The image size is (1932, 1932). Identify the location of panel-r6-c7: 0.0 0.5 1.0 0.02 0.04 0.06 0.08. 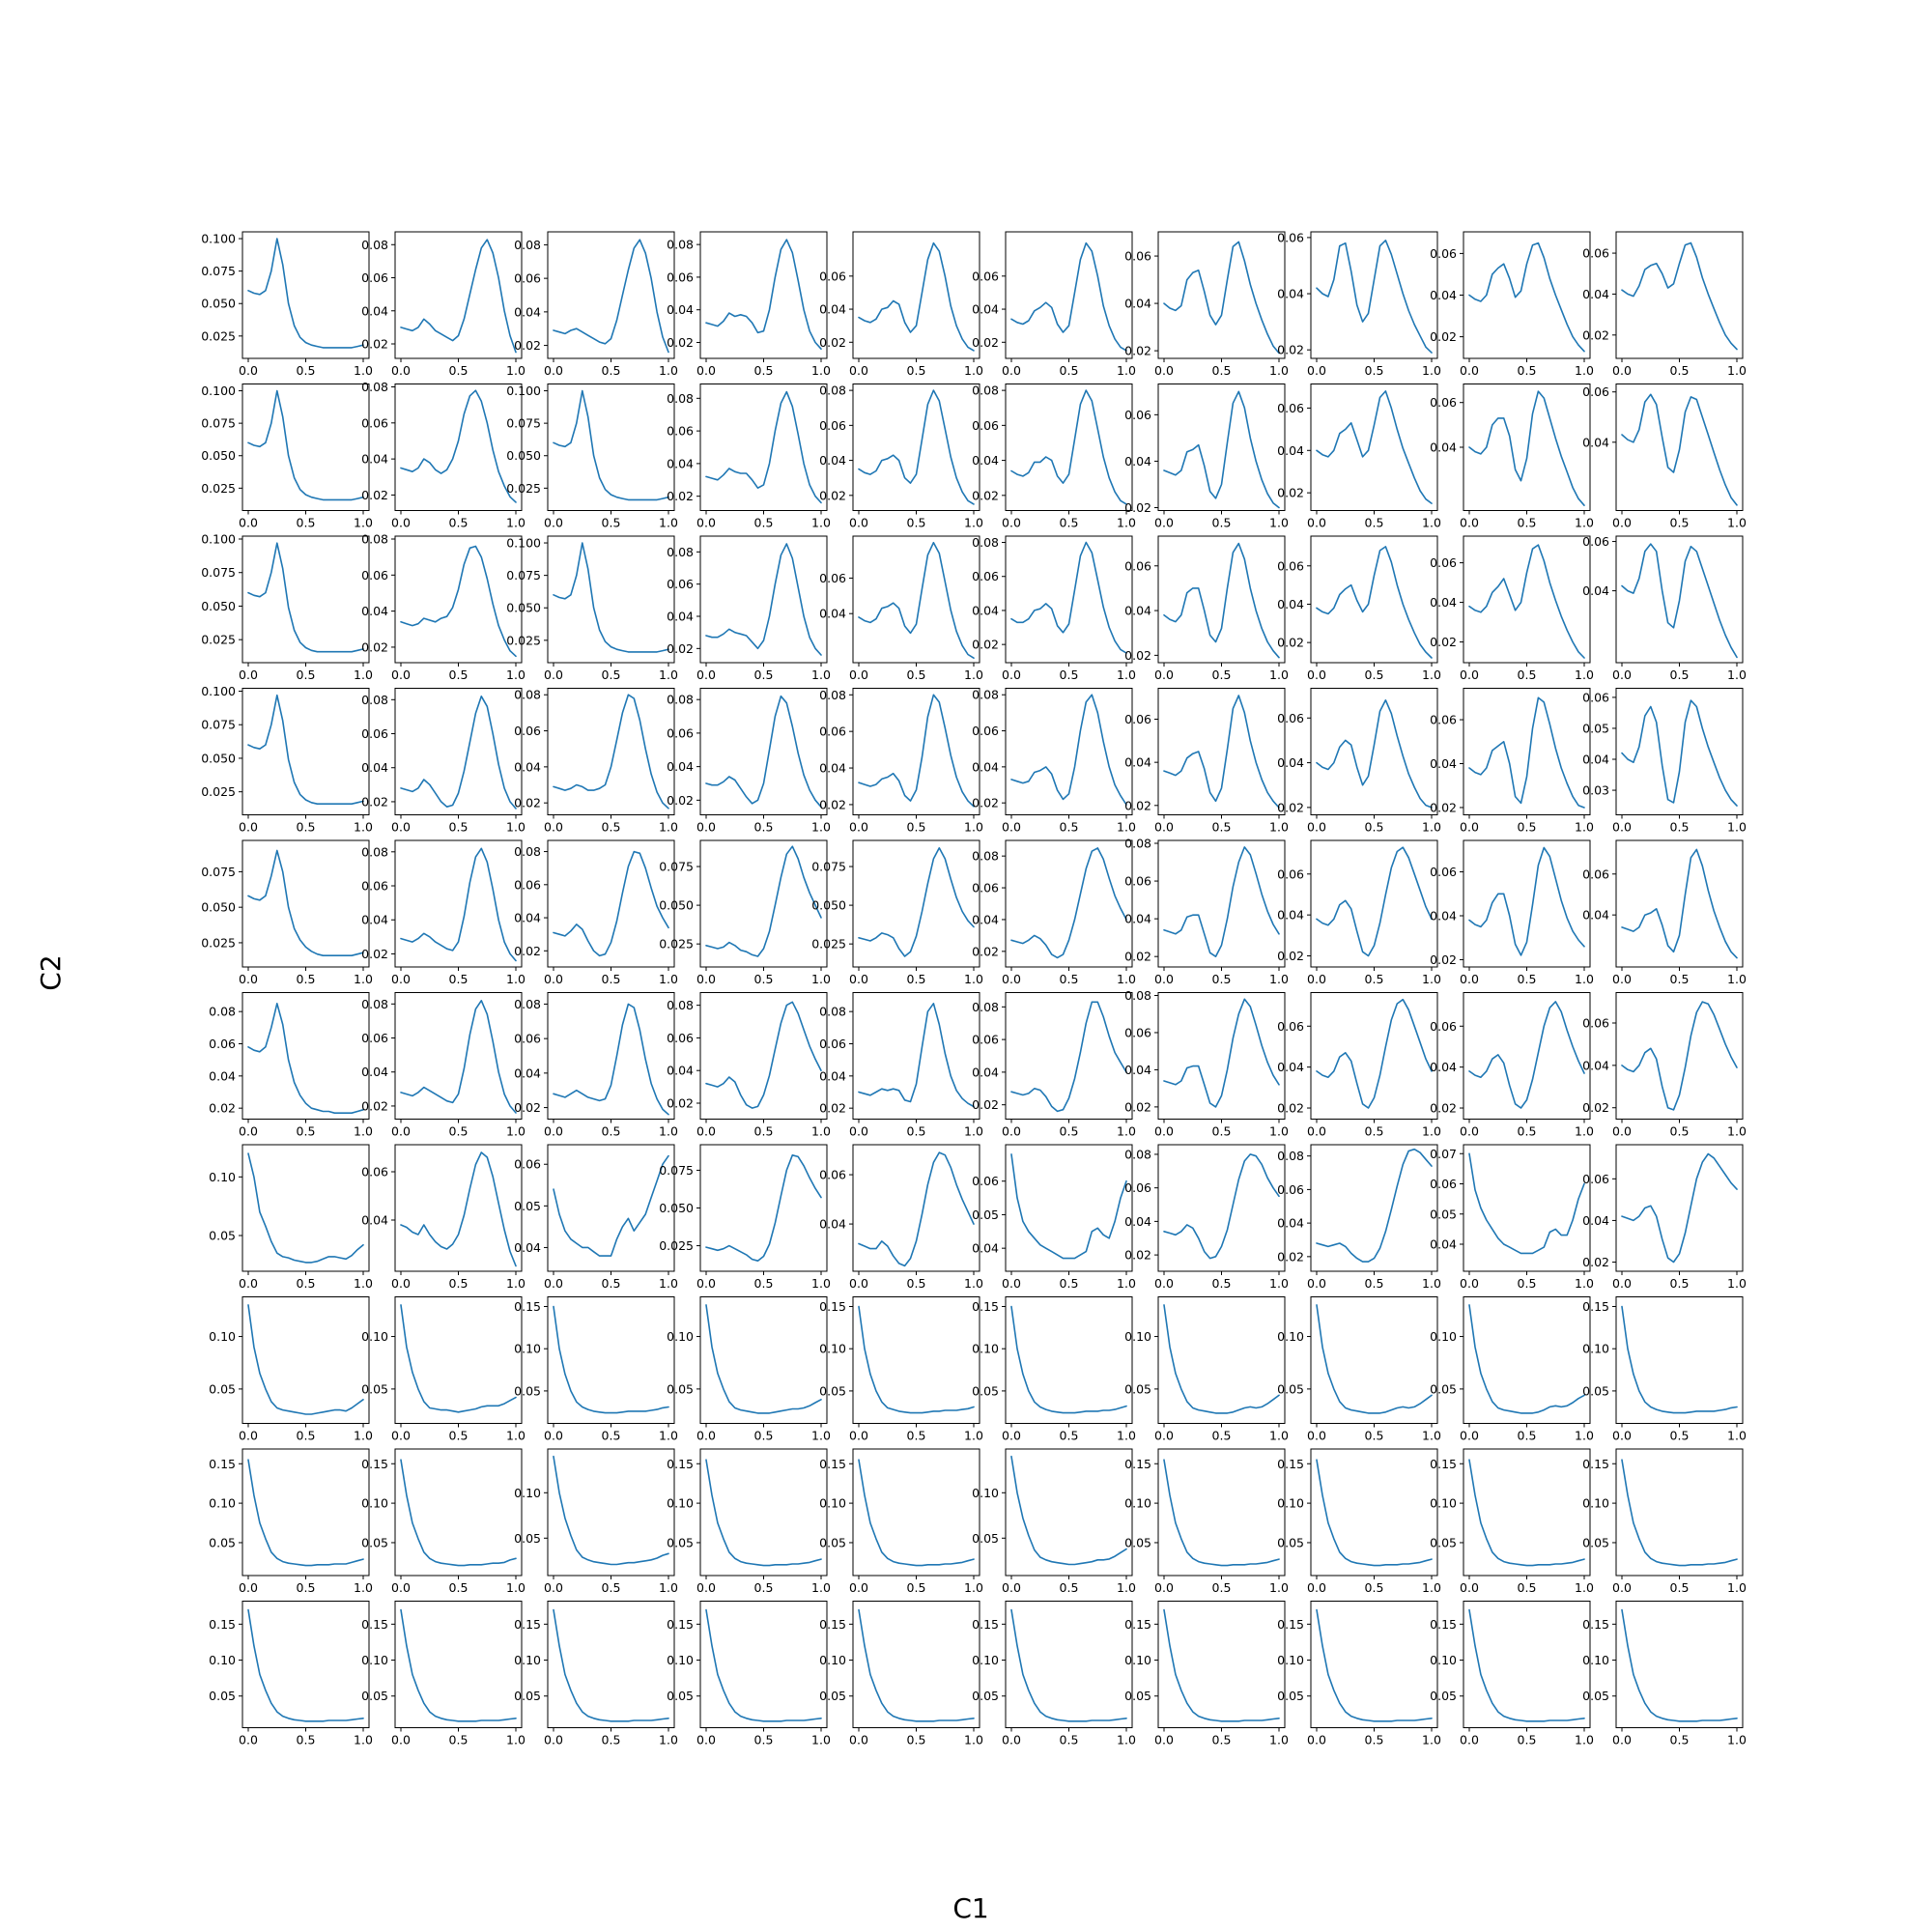
(1206, 1063).